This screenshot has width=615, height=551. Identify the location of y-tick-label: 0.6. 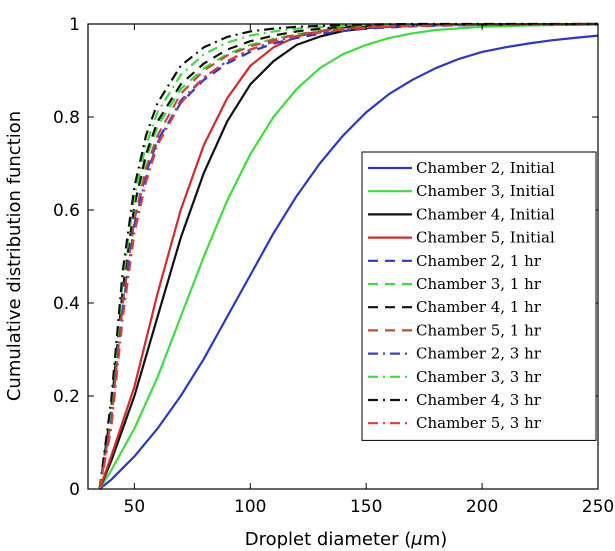
(66, 211).